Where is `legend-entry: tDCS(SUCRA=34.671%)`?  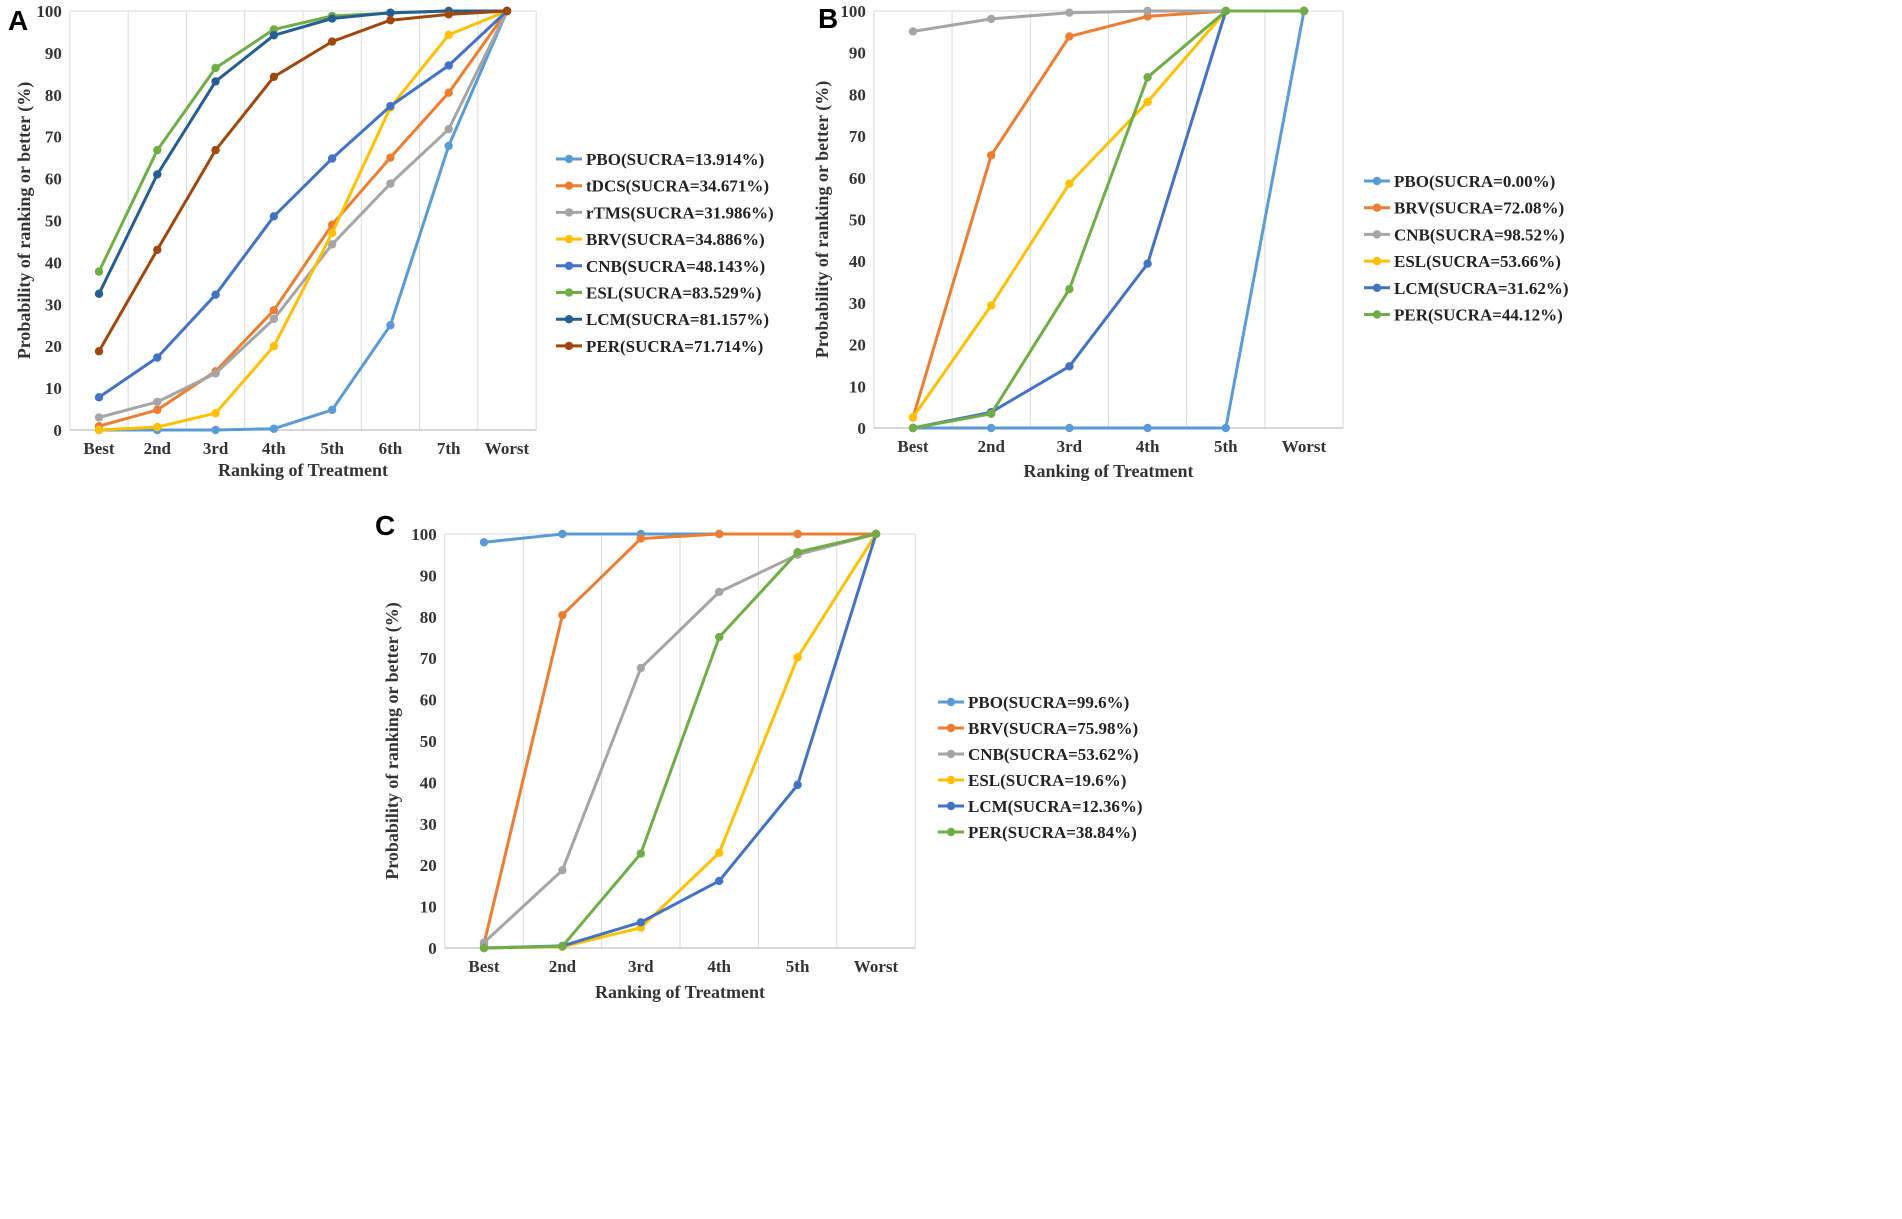 legend-entry: tDCS(SUCRA=34.671%) is located at coordinates (677, 186).